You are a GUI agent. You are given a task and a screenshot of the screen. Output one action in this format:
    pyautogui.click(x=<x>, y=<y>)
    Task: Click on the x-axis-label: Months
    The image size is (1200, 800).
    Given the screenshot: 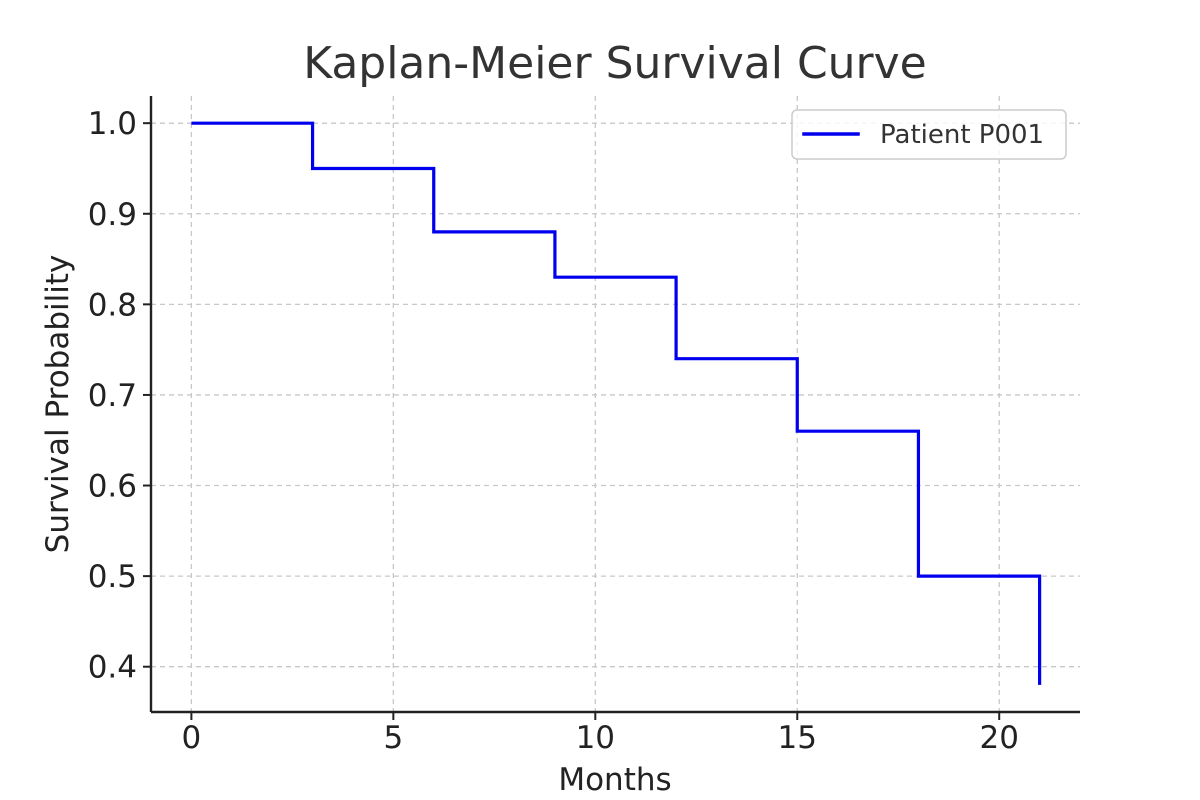 What is the action you would take?
    pyautogui.click(x=614, y=780)
    